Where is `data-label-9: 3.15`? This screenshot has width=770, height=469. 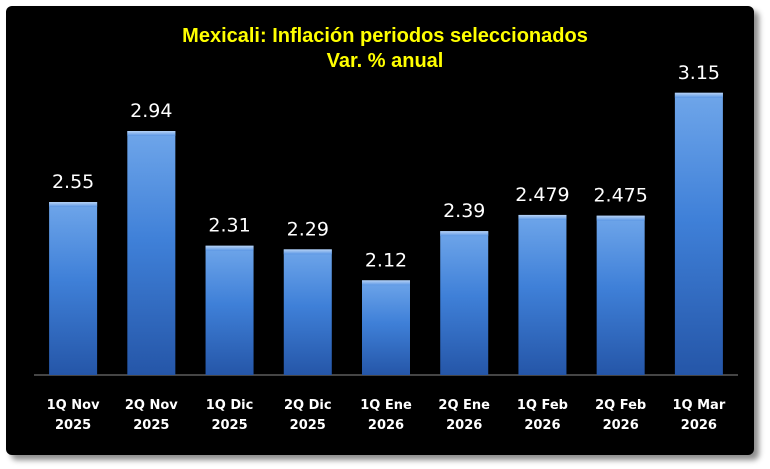 data-label-9: 3.15 is located at coordinates (699, 73).